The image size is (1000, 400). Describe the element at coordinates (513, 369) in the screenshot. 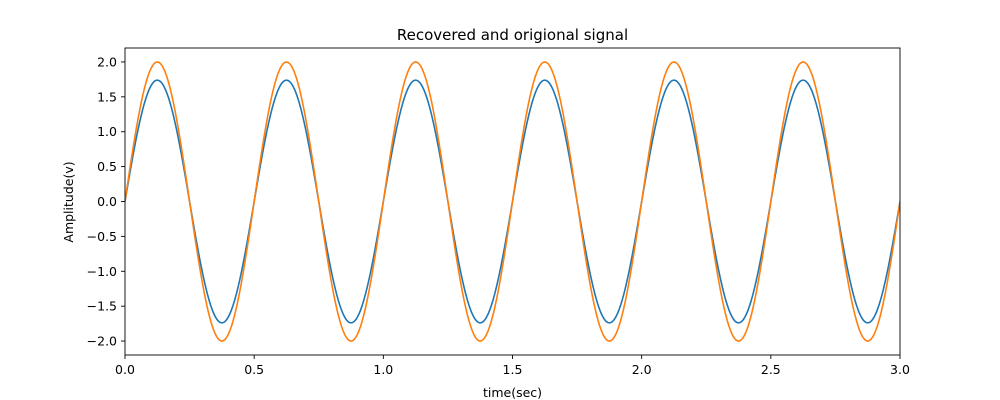

I see `x-tick-label: 1.5` at that location.